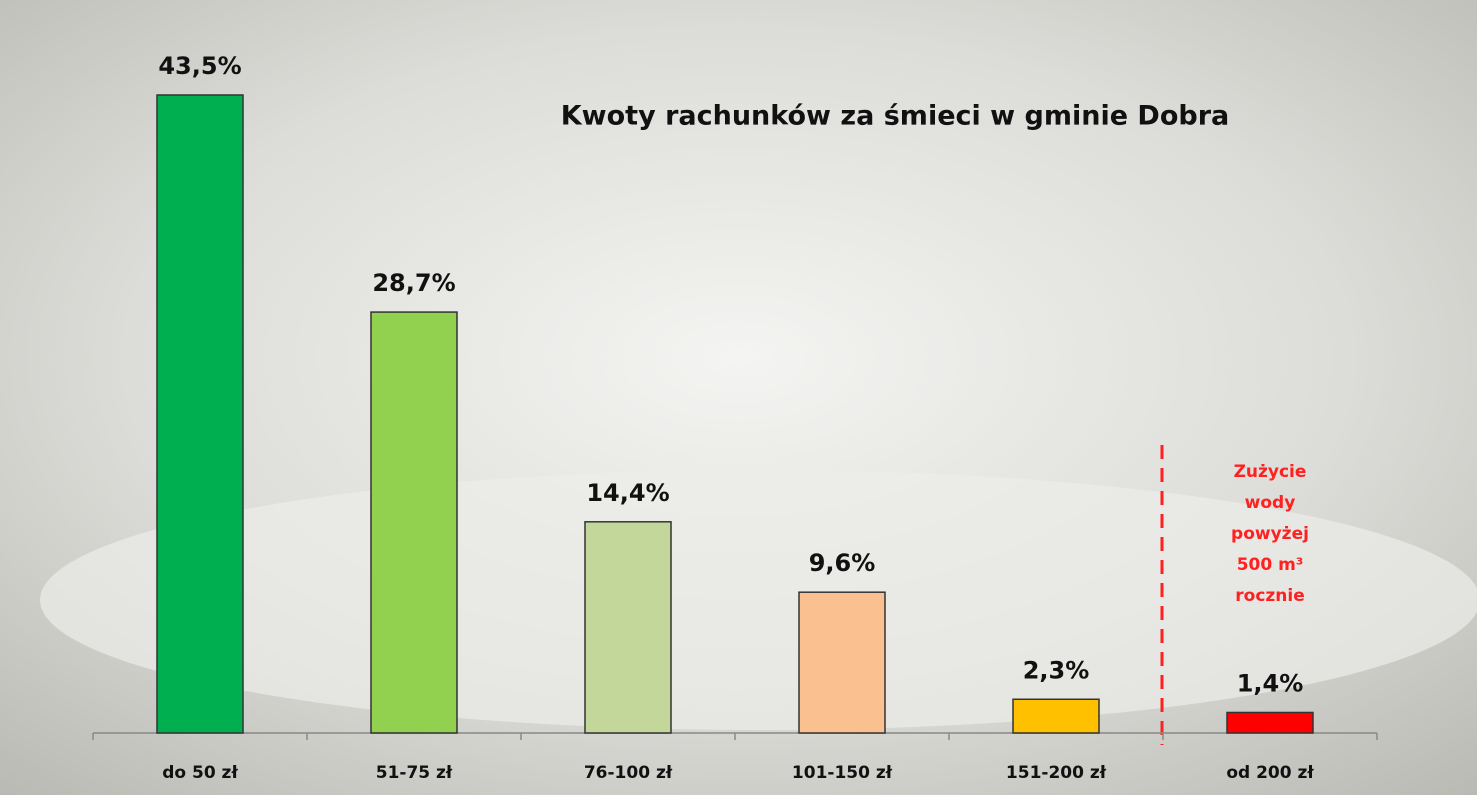  I want to click on annotation: wody, so click(1270, 503).